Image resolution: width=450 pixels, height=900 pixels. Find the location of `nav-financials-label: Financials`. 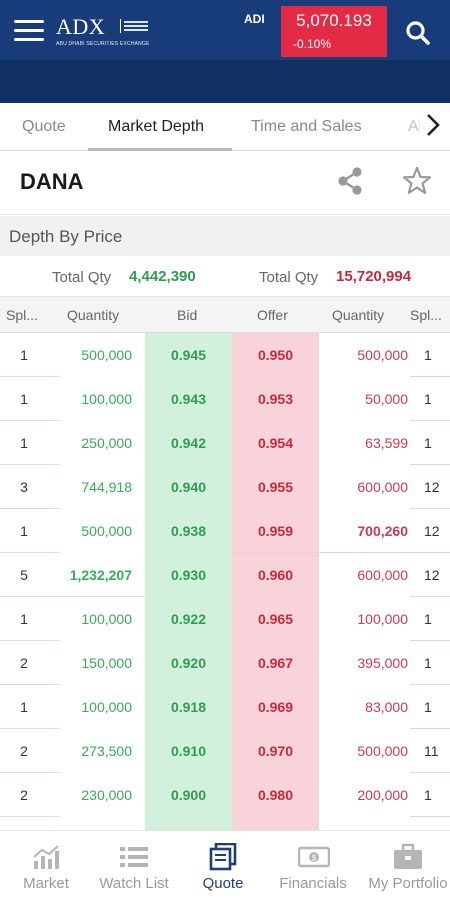

nav-financials-label: Financials is located at coordinates (313, 883).